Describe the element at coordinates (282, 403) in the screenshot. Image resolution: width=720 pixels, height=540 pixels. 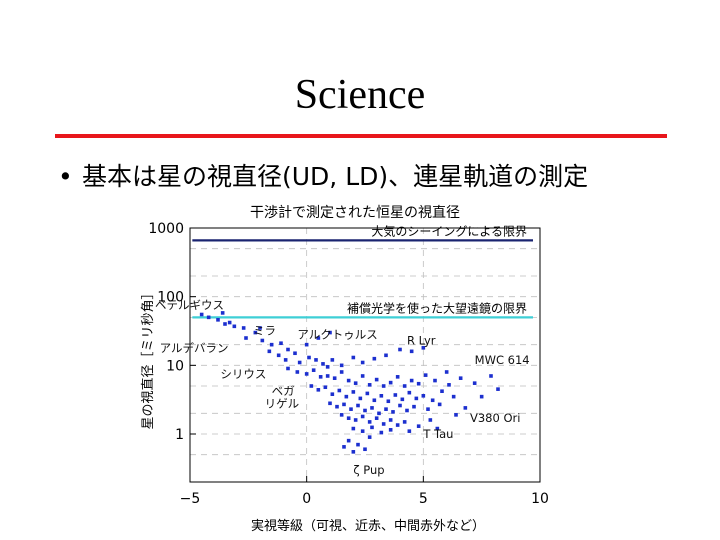
I see `star-label: リゲル` at that location.